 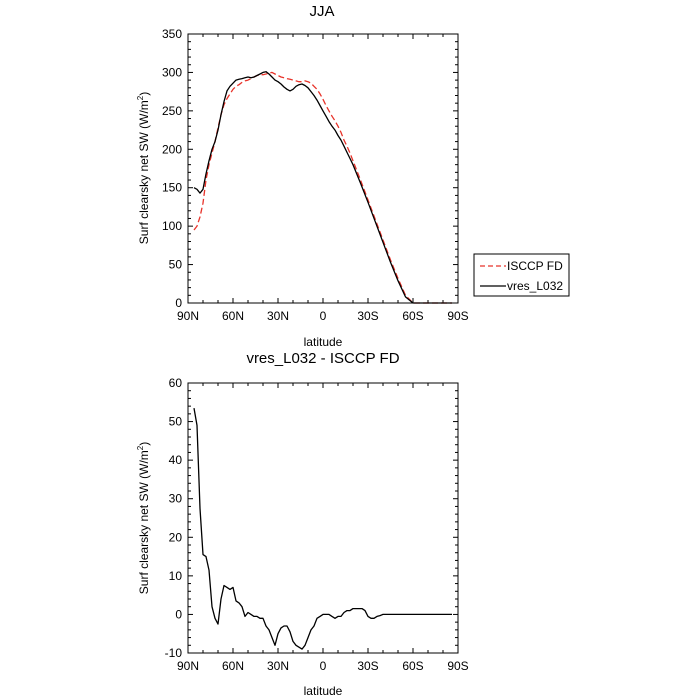 What do you see at coordinates (172, 111) in the screenshot?
I see `y-tick-label: 250` at bounding box center [172, 111].